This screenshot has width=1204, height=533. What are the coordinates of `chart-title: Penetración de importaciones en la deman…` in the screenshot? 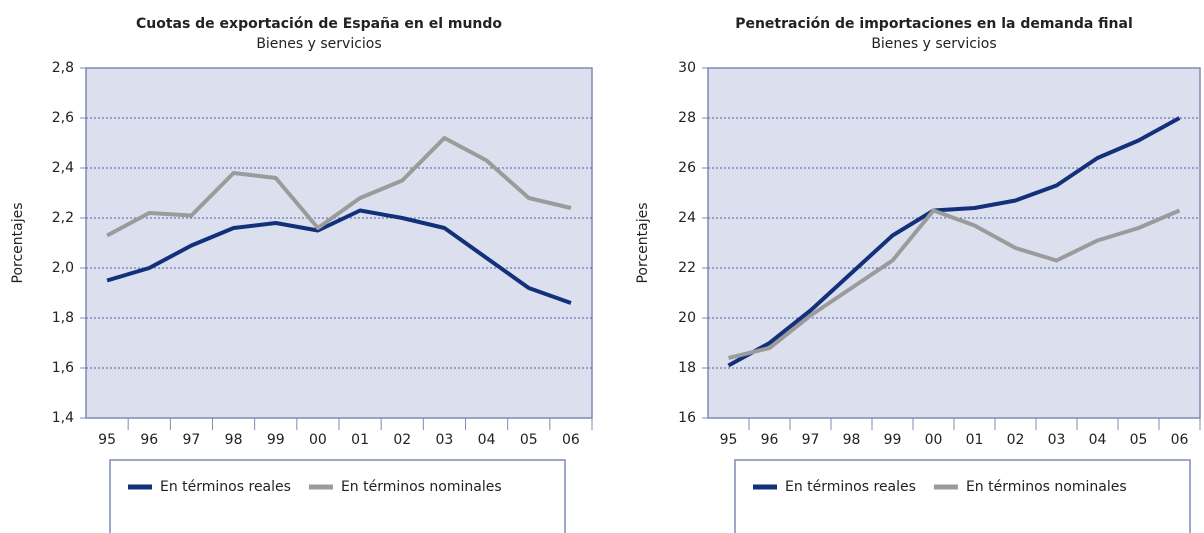 It's located at (934, 24).